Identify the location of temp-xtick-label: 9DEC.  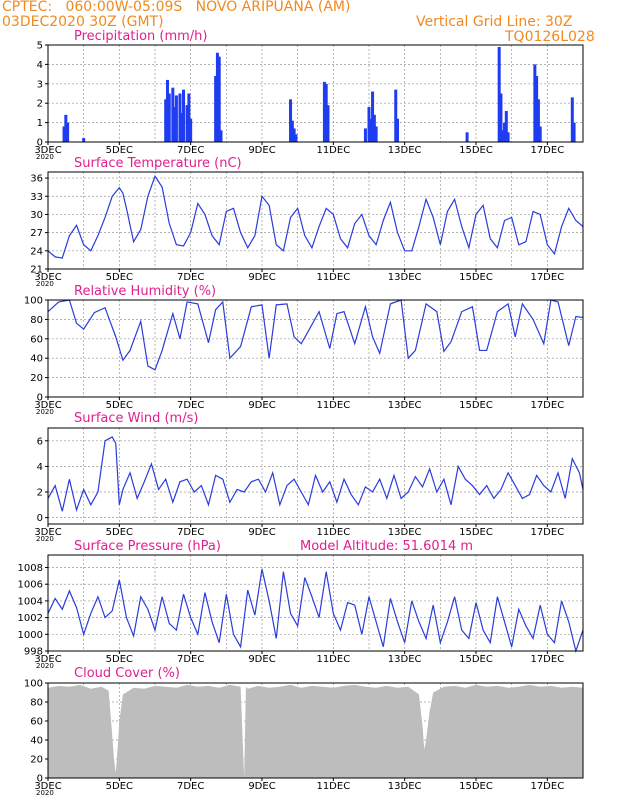
(261, 277).